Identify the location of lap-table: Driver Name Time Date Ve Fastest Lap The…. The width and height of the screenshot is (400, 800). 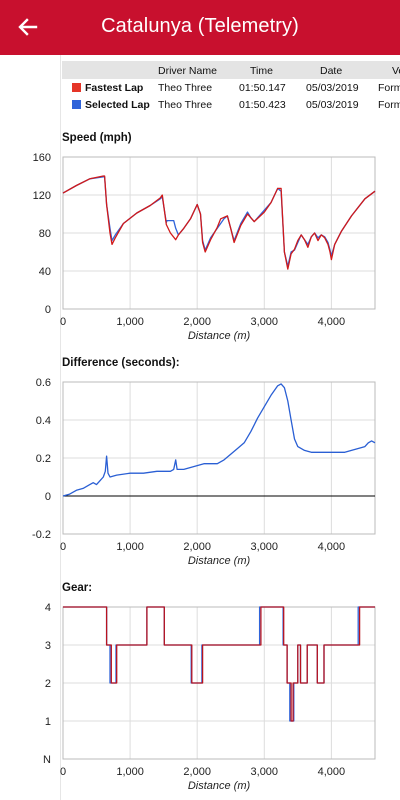
(231, 88).